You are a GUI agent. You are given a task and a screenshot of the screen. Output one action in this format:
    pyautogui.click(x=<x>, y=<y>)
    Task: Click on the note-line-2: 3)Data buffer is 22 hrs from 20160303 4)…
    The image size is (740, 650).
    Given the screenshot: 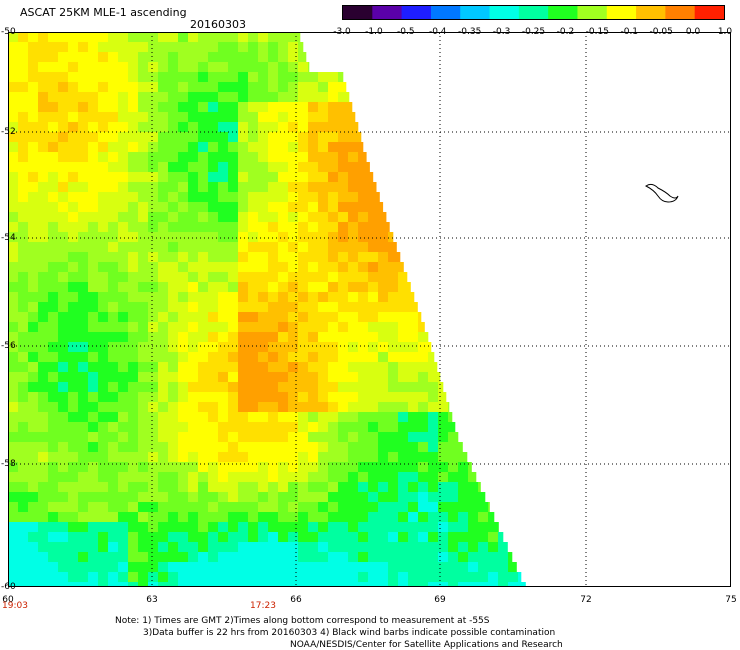 What is the action you would take?
    pyautogui.click(x=349, y=633)
    